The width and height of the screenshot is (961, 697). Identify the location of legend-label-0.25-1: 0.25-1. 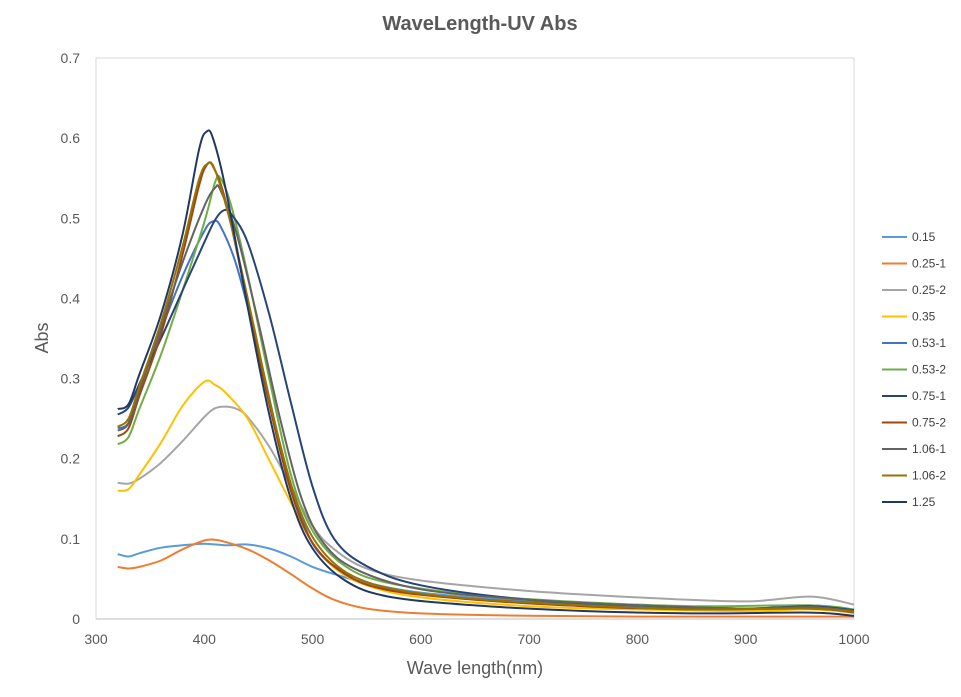
(929, 264).